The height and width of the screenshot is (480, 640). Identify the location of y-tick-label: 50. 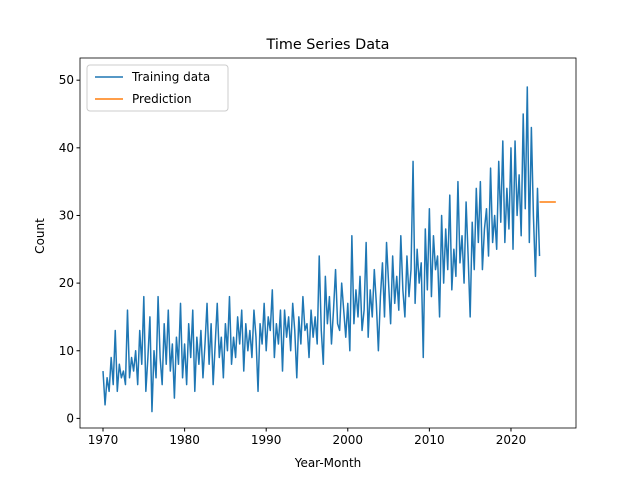
(66, 80).